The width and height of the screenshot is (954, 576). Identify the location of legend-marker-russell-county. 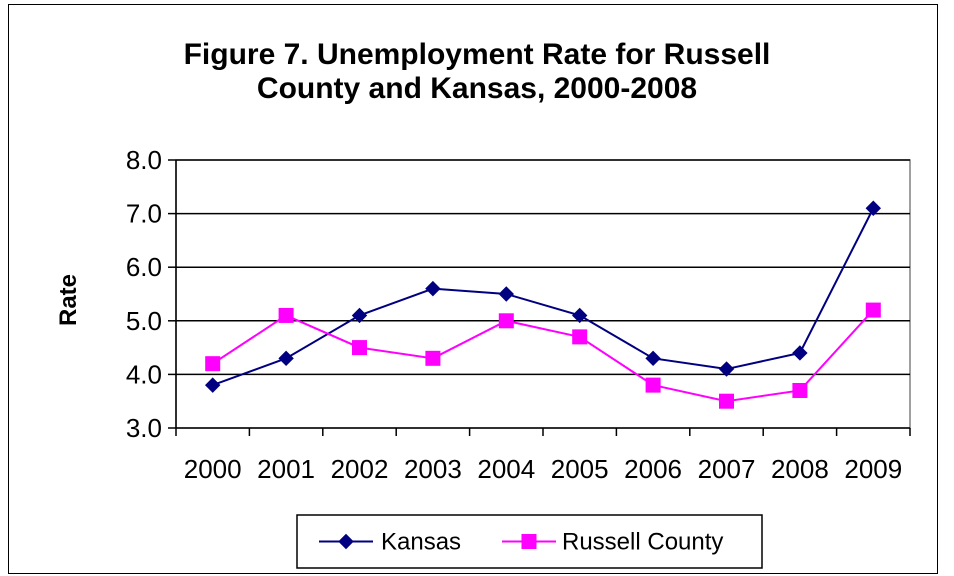
(529, 541).